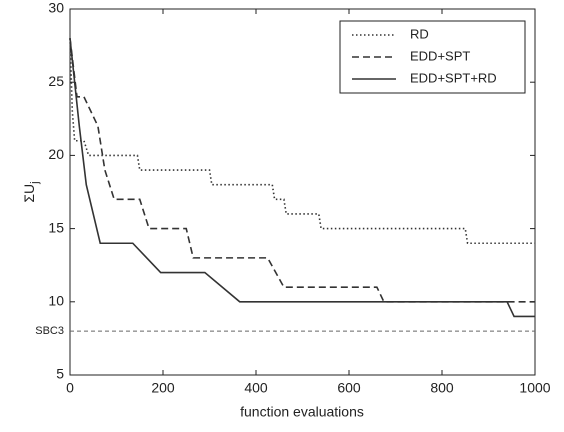 Image resolution: width=564 pixels, height=432 pixels. I want to click on legend-label: EDD+SPT+RD, so click(453, 77).